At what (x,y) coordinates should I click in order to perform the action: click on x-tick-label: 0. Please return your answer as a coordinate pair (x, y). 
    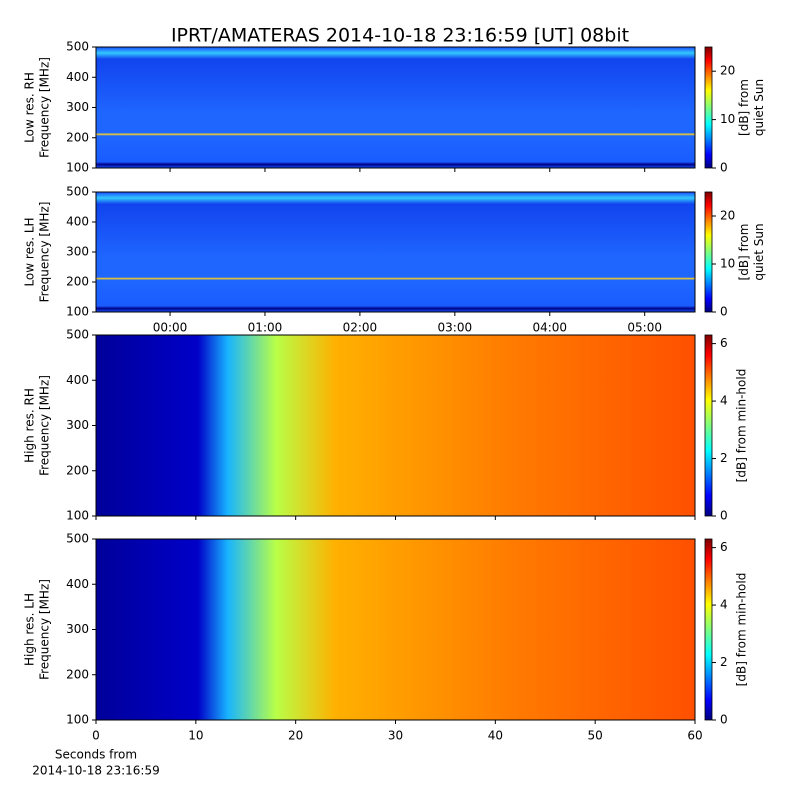
    Looking at the image, I should click on (96, 736).